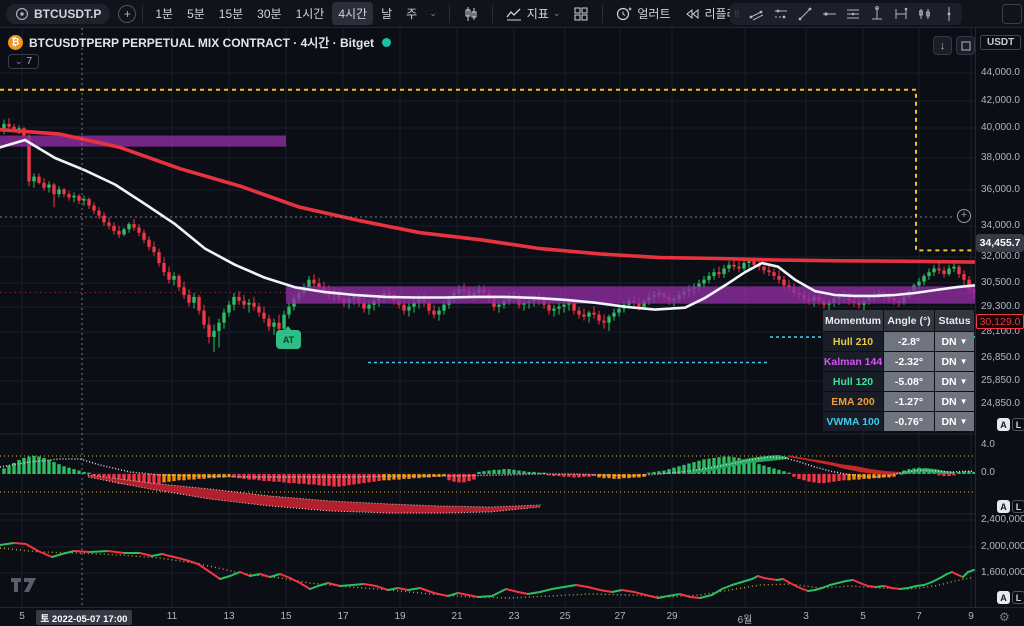 This screenshot has width=1024, height=626. I want to click on maximize-pane-button, so click(965, 45).